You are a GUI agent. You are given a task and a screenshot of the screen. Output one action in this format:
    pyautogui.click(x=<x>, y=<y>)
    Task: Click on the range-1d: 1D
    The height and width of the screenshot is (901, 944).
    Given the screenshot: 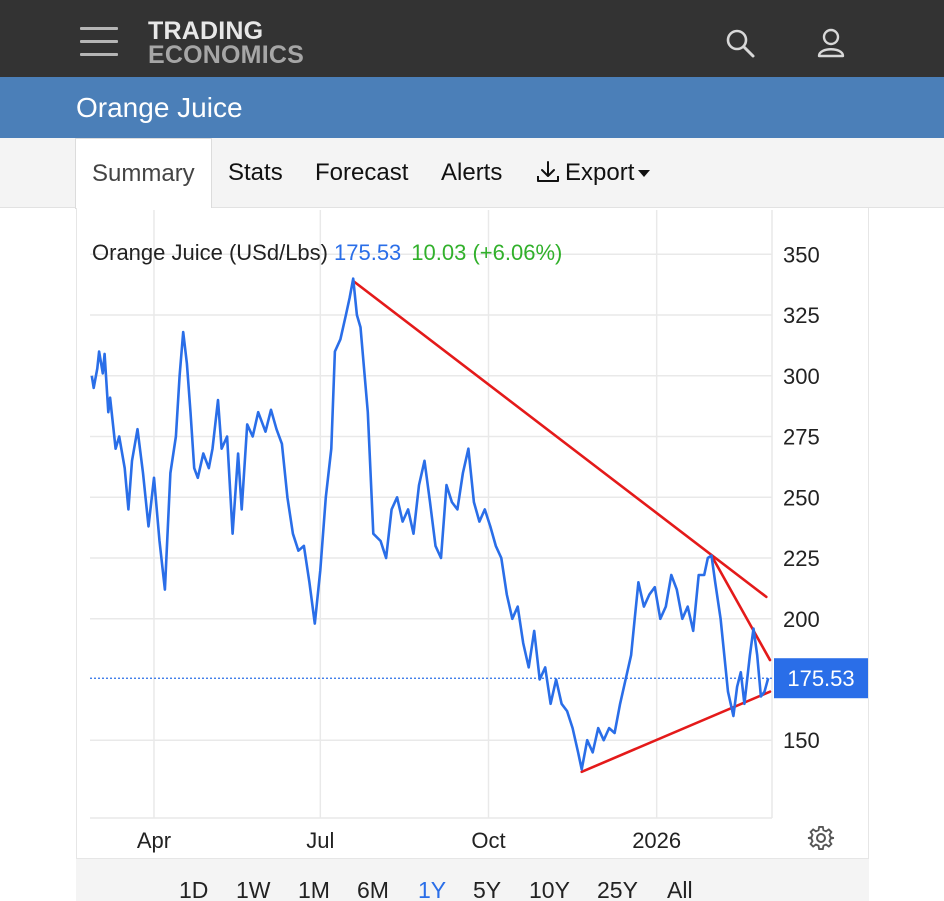 What is the action you would take?
    pyautogui.click(x=194, y=889)
    